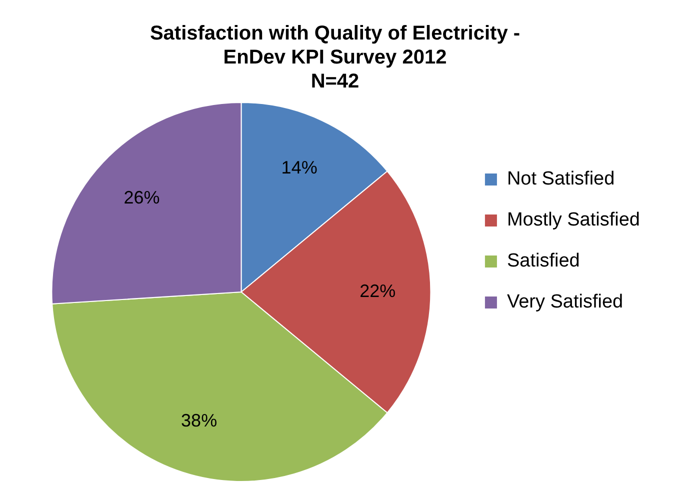  What do you see at coordinates (560, 179) in the screenshot?
I see `legend-label: Not Satisfied` at bounding box center [560, 179].